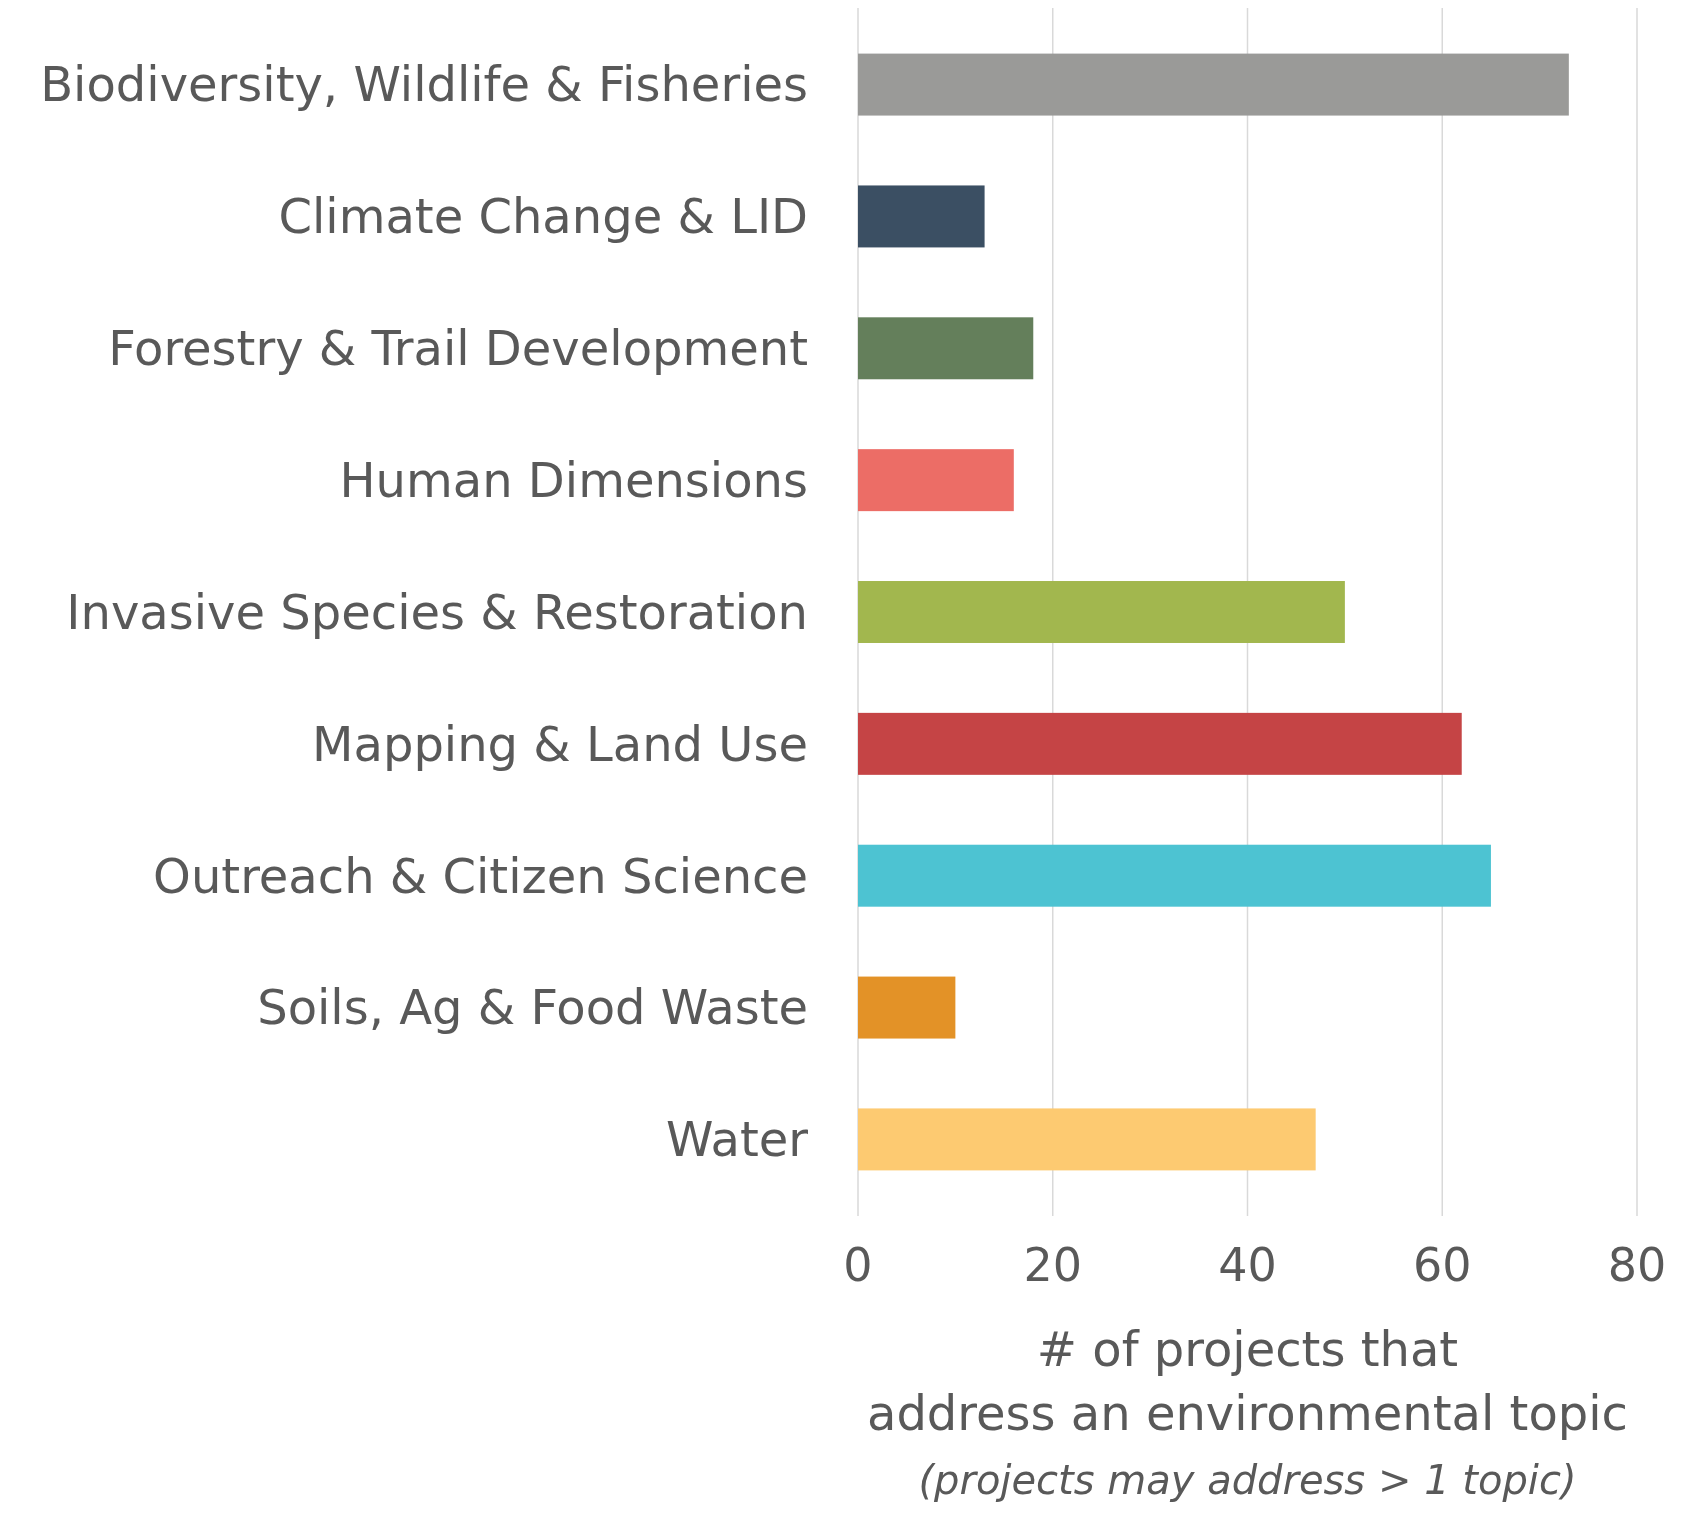 Image resolution: width=1705 pixels, height=1524 pixels. What do you see at coordinates (1247, 1381) in the screenshot?
I see `x-axis-title: # of projects that address an environmental topic` at bounding box center [1247, 1381].